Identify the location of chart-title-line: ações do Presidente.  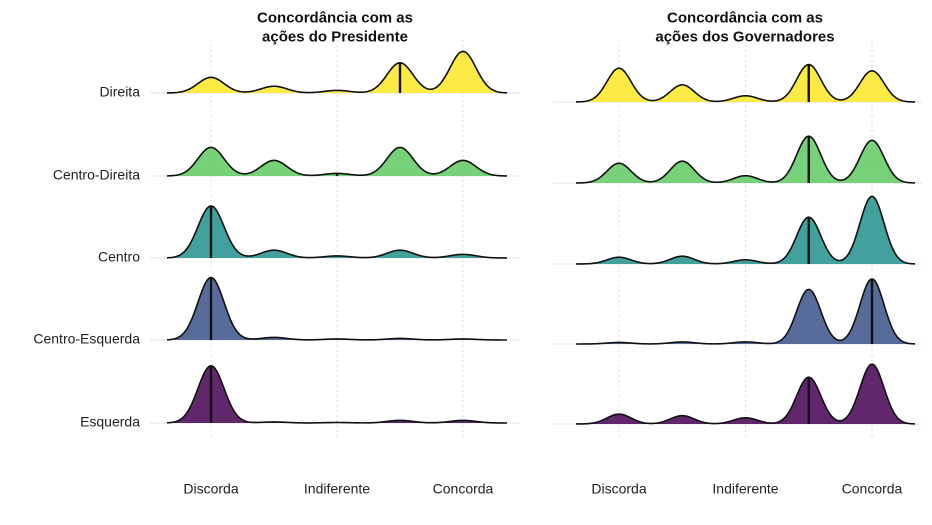
(335, 36).